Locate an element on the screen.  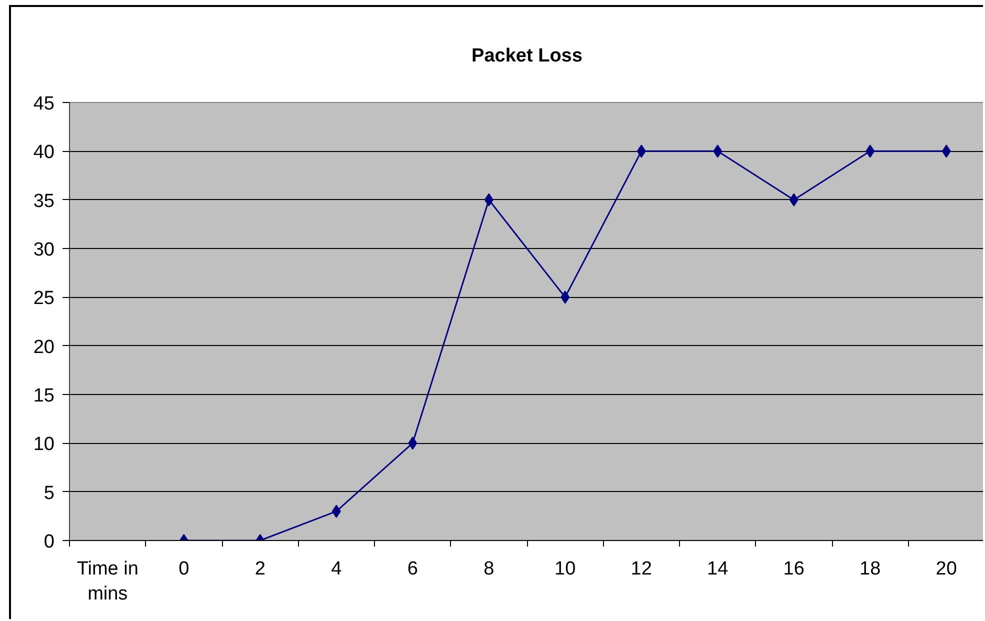
y-tick-label: 5 is located at coordinates (49, 493).